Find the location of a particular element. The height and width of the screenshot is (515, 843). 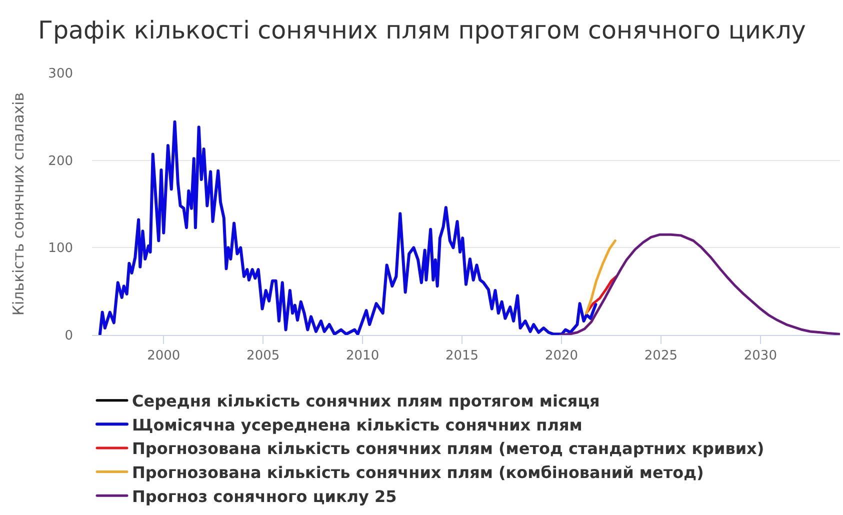

y-tick-label: 300 is located at coordinates (60, 74).